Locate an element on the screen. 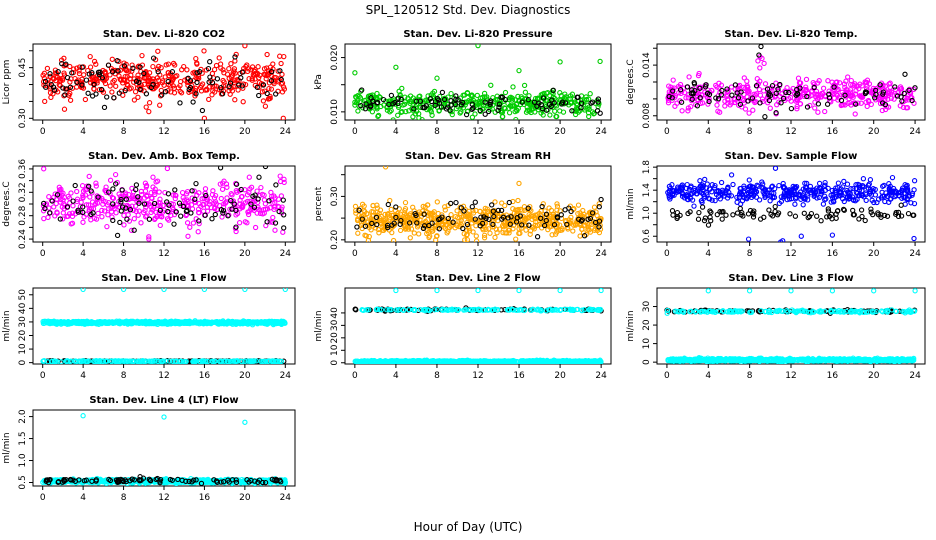 The image size is (936, 540). y-tick-label: 0.014 is located at coordinates (647, 65).